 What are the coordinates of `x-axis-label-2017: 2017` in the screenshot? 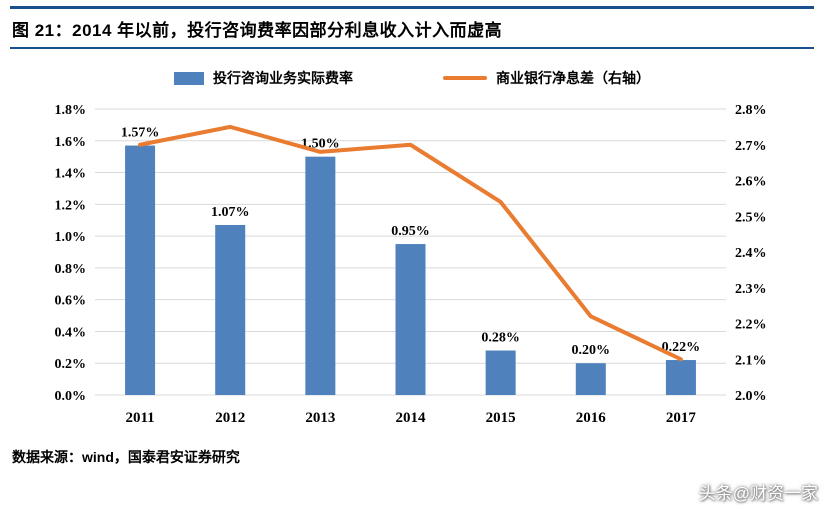 It's located at (681, 418).